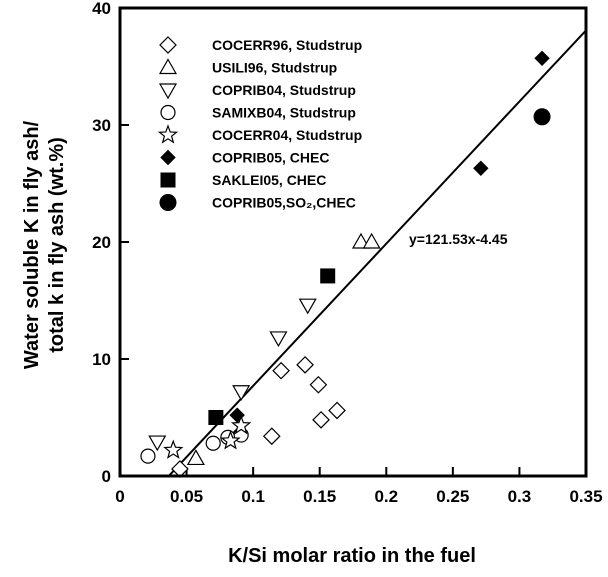 The height and width of the screenshot is (577, 608). I want to click on legend-label-6: SAKLEI05, CHEC, so click(269, 180).